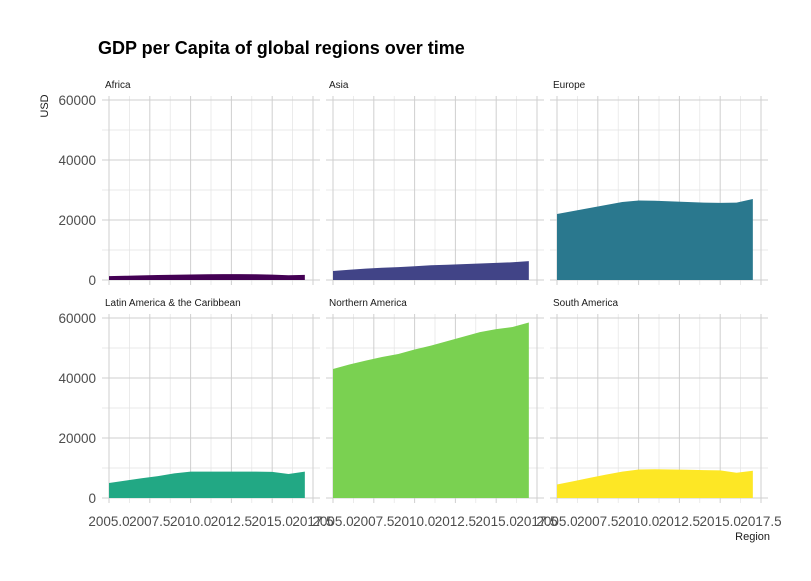 This screenshot has height=581, width=811. Describe the element at coordinates (207, 484) in the screenshot. I see `area-latin-america-the-caribbean` at that location.